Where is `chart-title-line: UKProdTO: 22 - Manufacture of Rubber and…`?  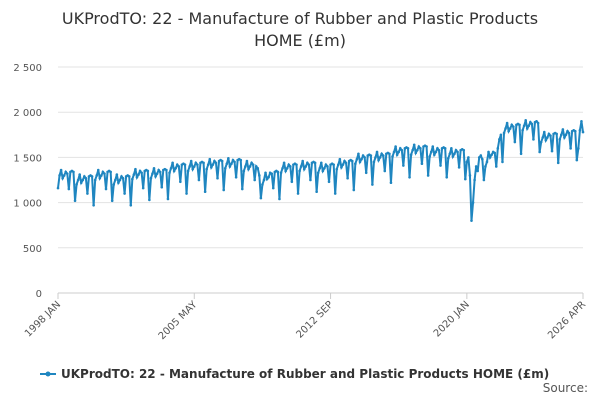 chart-title-line: UKProdTO: 22 - Manufacture of Rubber and… is located at coordinates (300, 18).